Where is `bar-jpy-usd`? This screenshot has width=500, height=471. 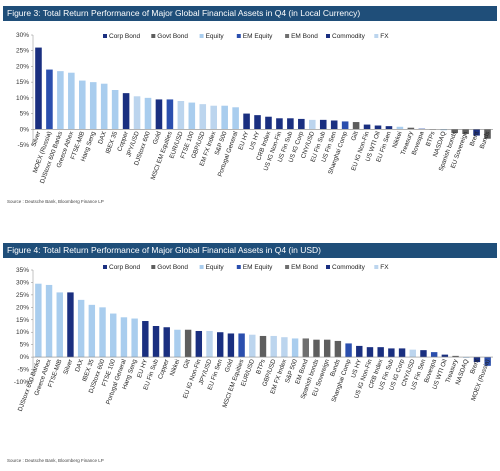
bar-jpy-usd is located at coordinates (137, 113).